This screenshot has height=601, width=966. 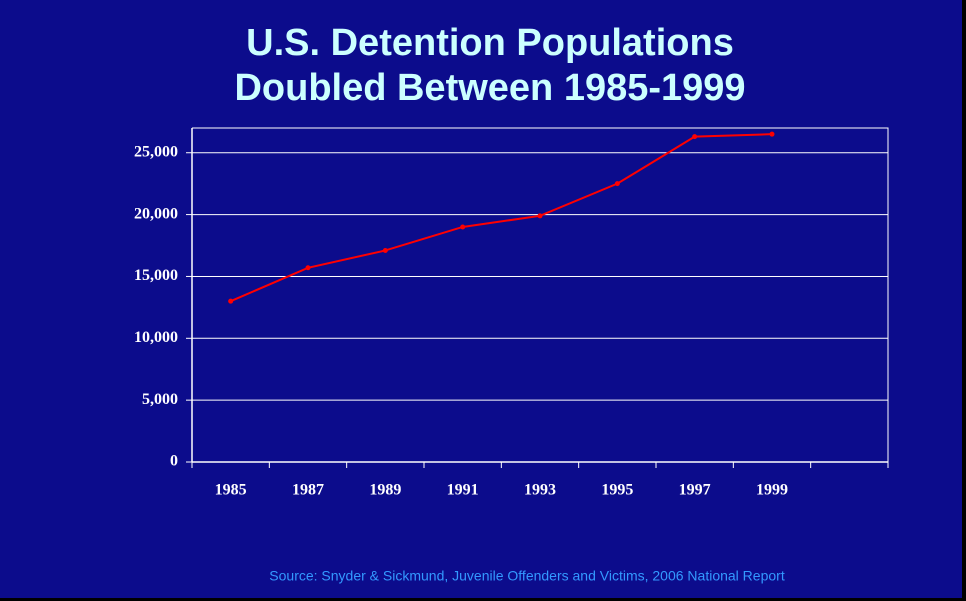 What do you see at coordinates (156, 275) in the screenshot?
I see `y-tick-label: 15,000` at bounding box center [156, 275].